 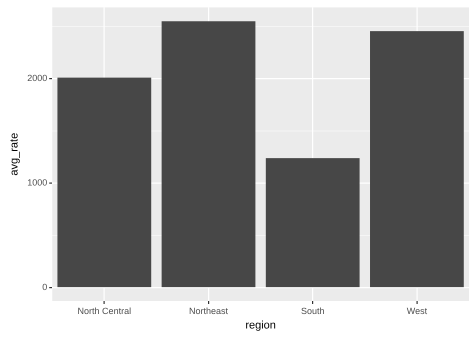 I want to click on x-axis-title: region, so click(x=260, y=325).